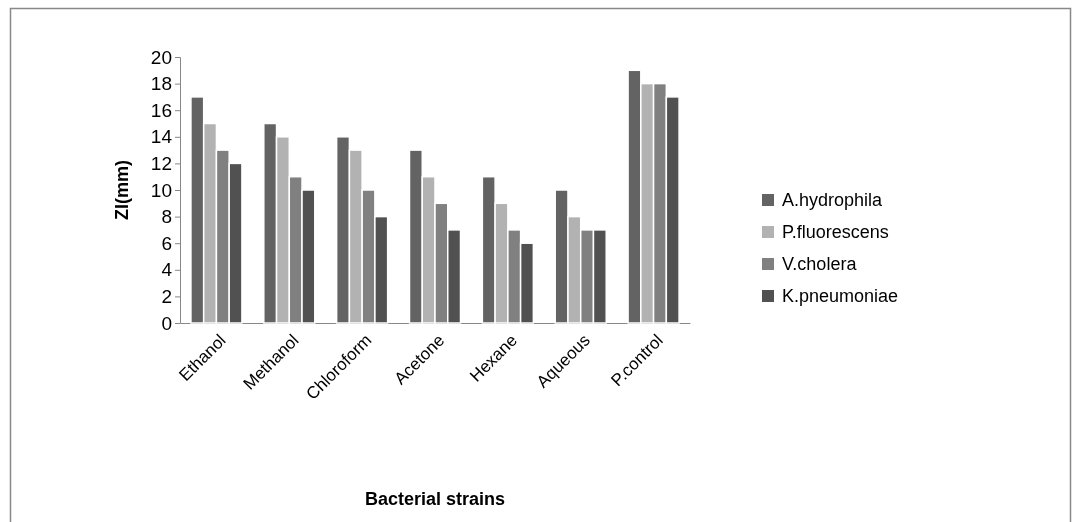 This screenshot has height=522, width=1073. Describe the element at coordinates (161, 190) in the screenshot. I see `y-tick-label: 10` at that location.